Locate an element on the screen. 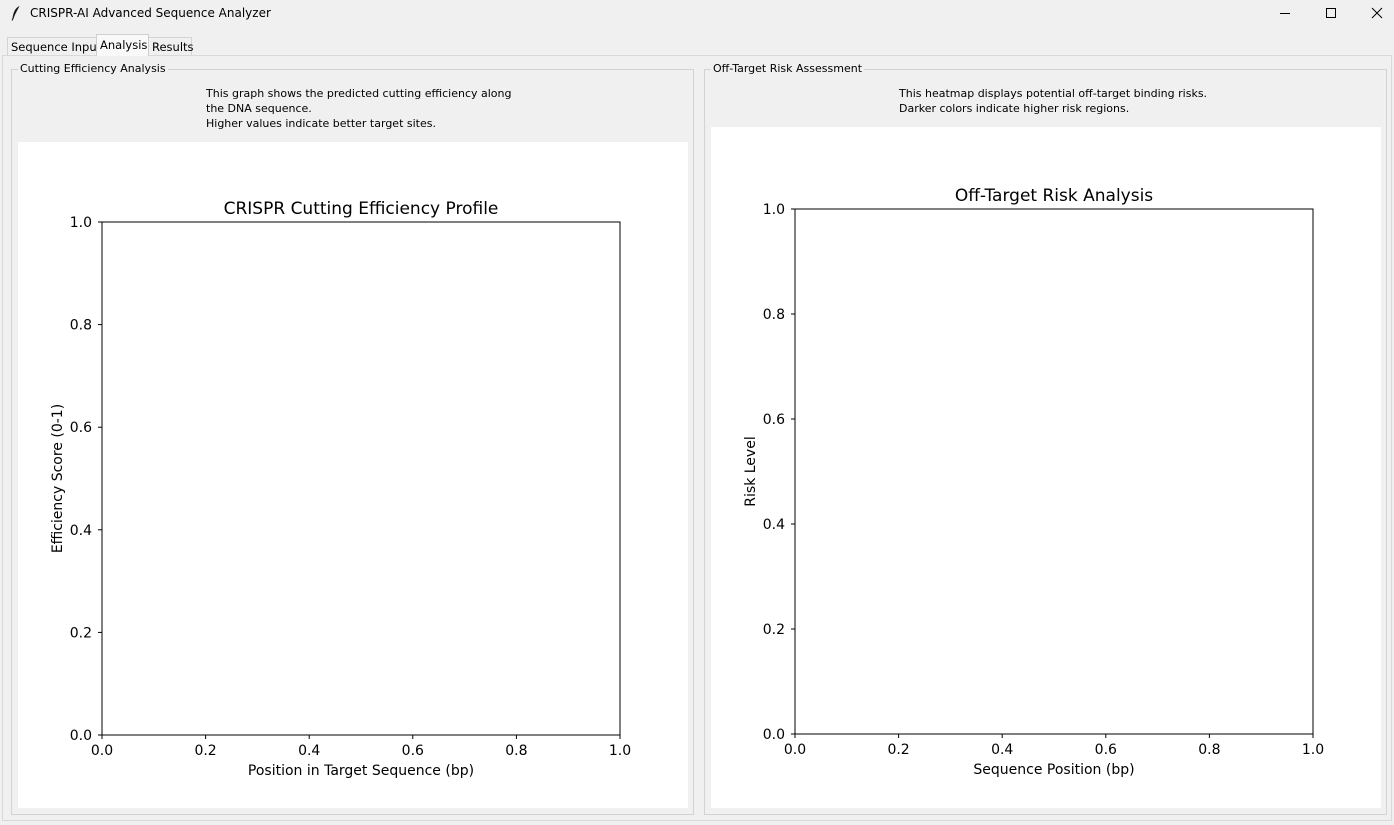 The width and height of the screenshot is (1394, 825). risk-y-tick-label: 0.0 is located at coordinates (774, 735).